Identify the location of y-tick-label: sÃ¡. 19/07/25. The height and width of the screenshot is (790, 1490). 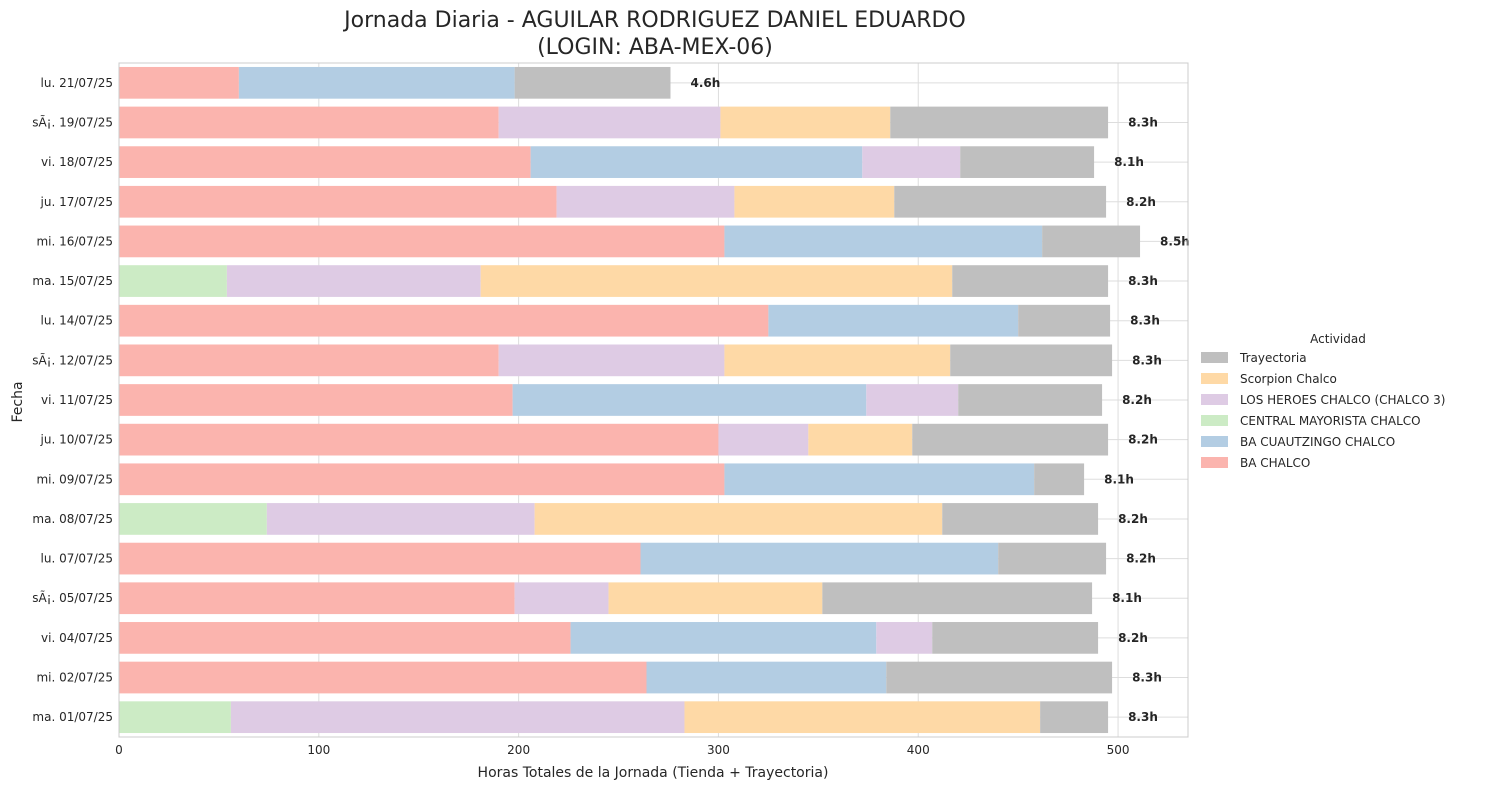
(72, 121).